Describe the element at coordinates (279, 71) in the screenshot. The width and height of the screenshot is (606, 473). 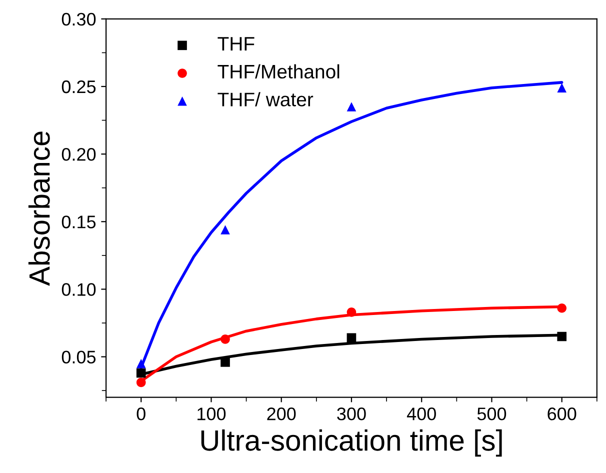
I see `legend-label: THF/Methanol` at that location.